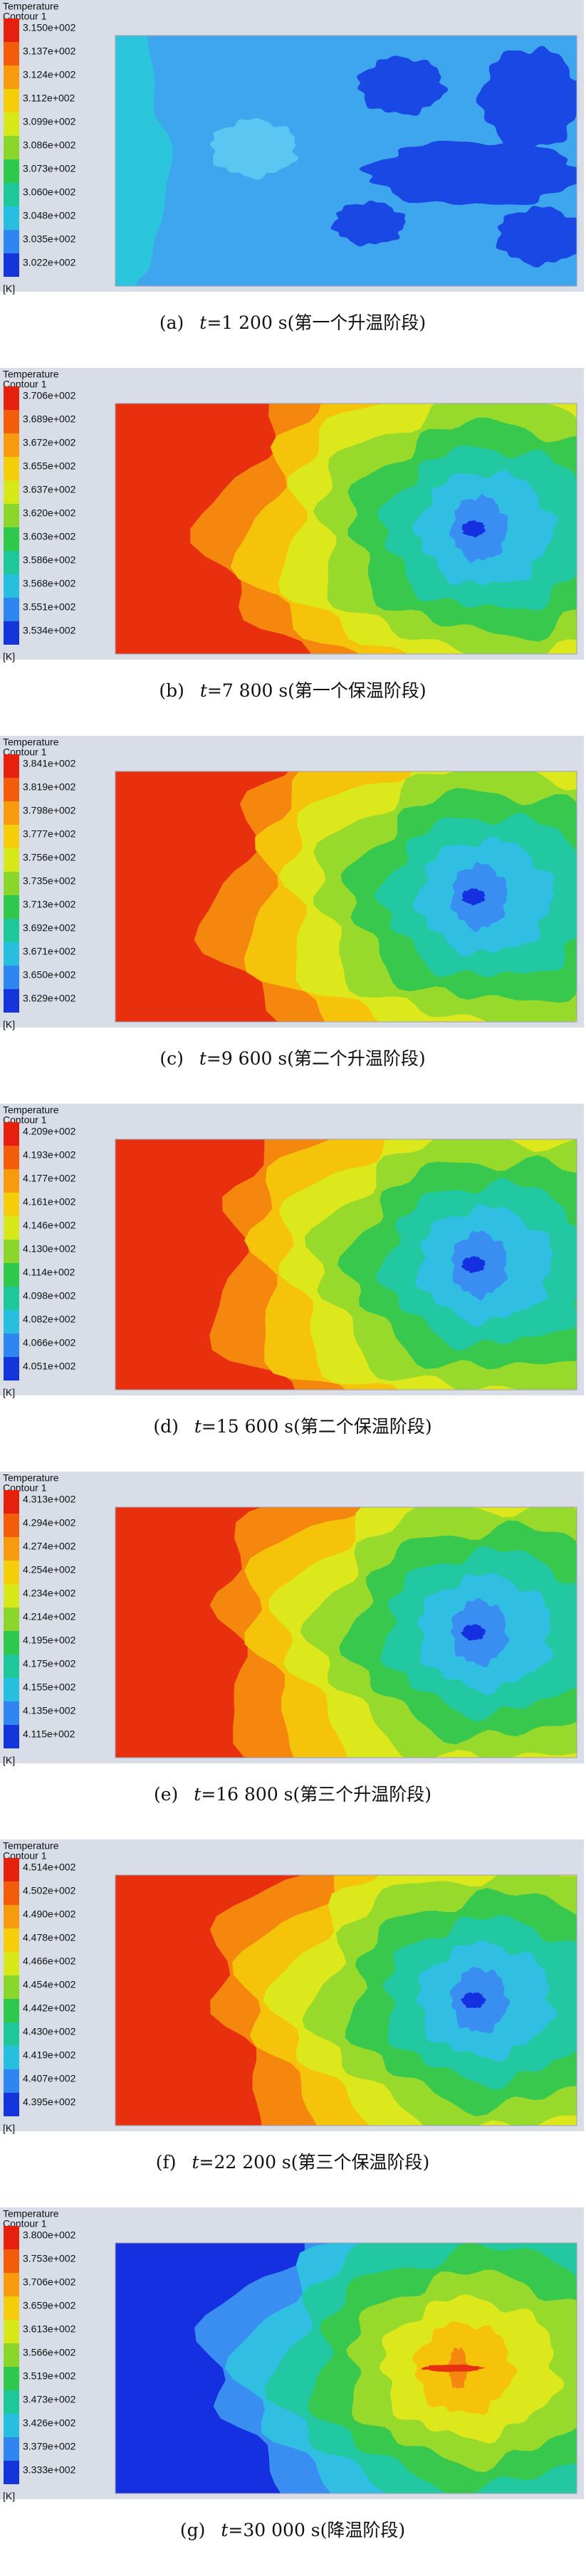 Image resolution: width=586 pixels, height=2576 pixels. What do you see at coordinates (49, 1688) in the screenshot?
I see `legend-label: 4.155e+002` at bounding box center [49, 1688].